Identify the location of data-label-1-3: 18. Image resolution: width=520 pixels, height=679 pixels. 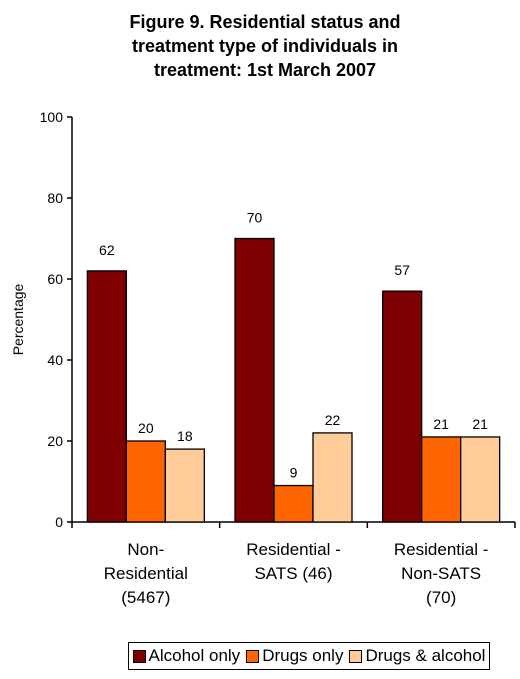
(185, 436).